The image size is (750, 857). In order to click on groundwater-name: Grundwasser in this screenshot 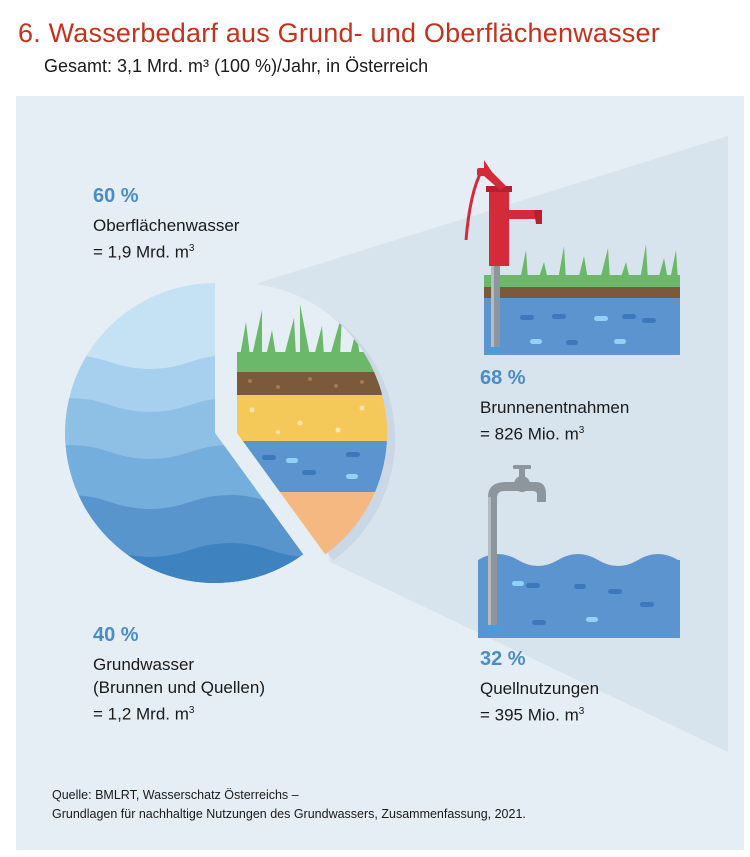, I will do `click(144, 664)`.